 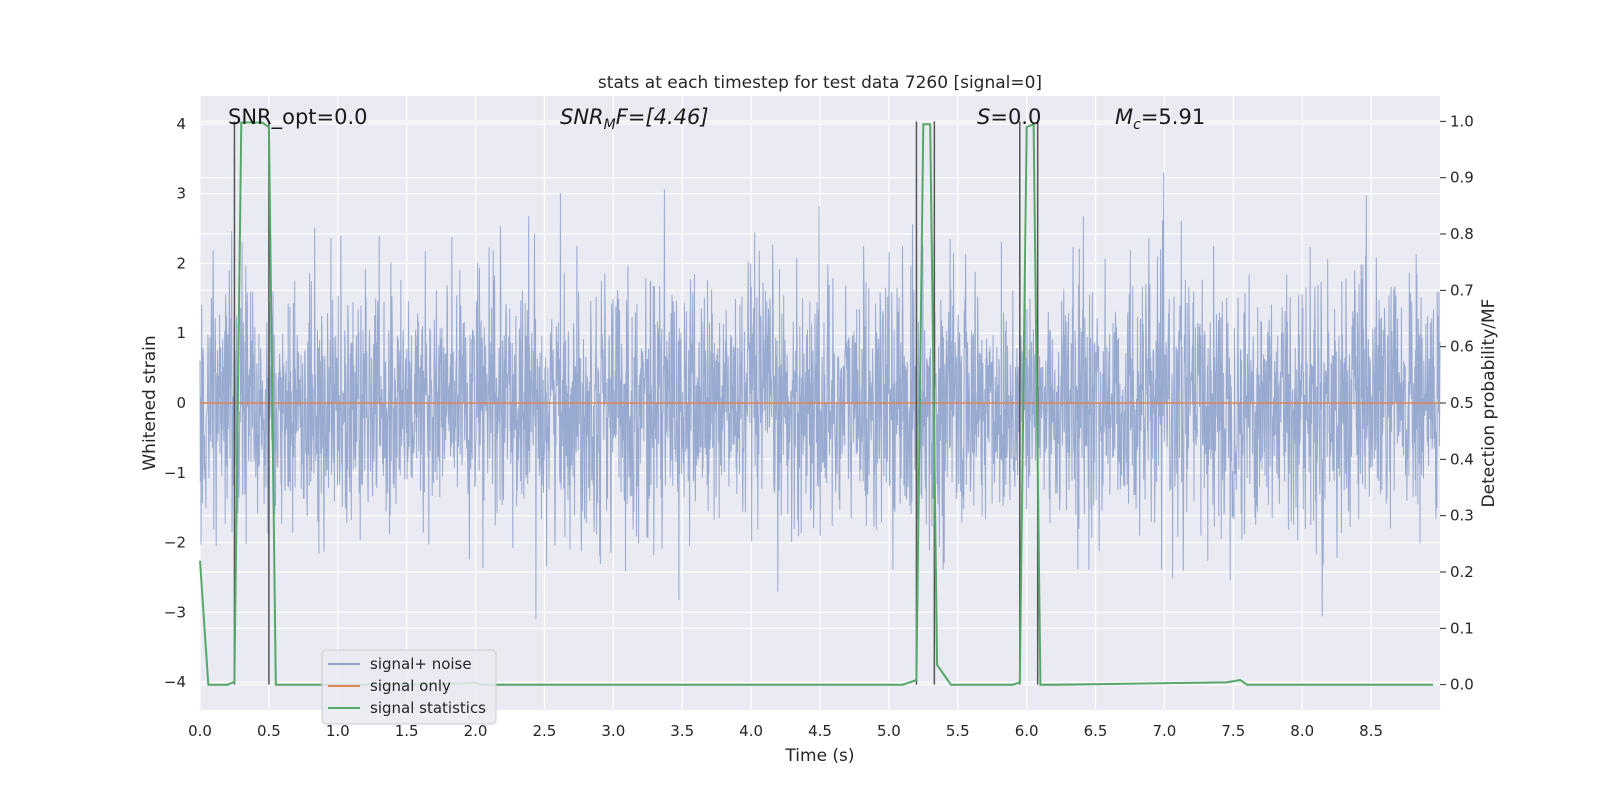 I want to click on x-tick-label: 3.5, so click(x=682, y=731).